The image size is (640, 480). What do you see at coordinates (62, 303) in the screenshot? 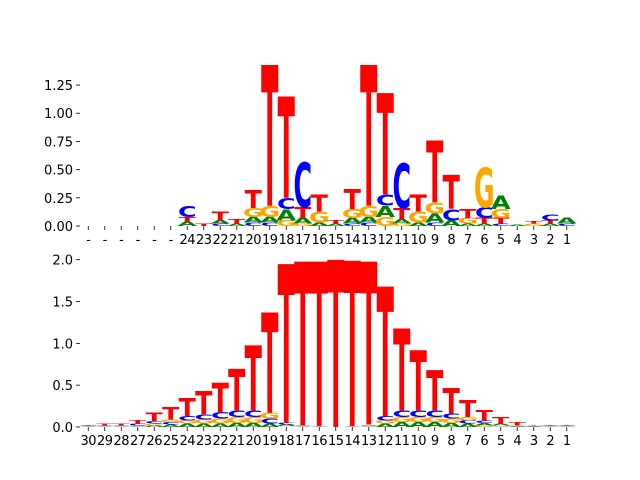
I see `y-tick-label: 1.5` at bounding box center [62, 303].